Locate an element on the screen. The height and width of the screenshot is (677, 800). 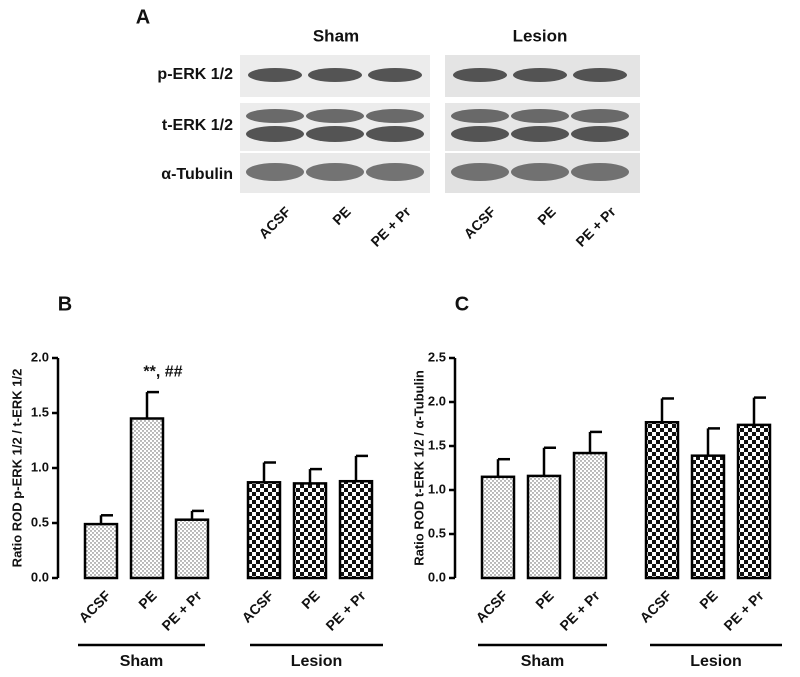
panel-label: B is located at coordinates (65, 304).